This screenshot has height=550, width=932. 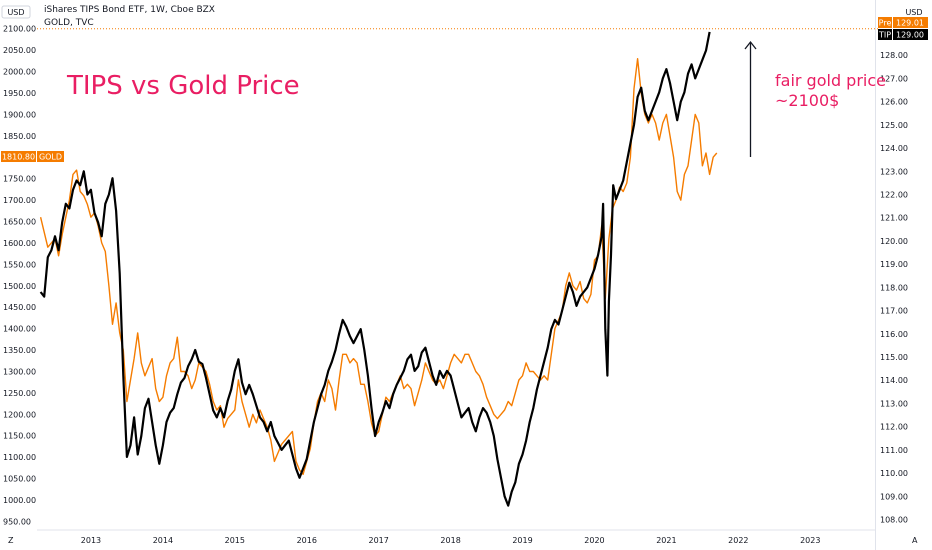 What do you see at coordinates (163, 540) in the screenshot?
I see `time-tick-label: 2014` at bounding box center [163, 540].